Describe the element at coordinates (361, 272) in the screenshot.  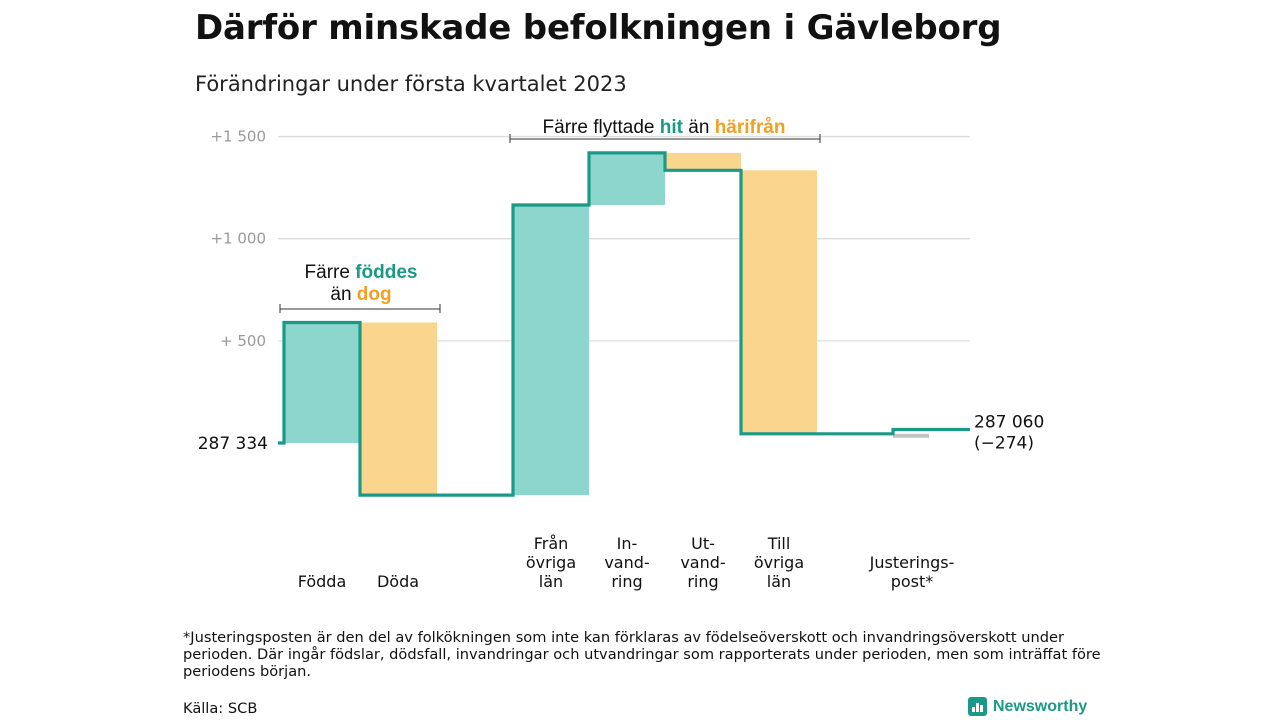
I see `annotation-births-line1: Färre föddes` at that location.